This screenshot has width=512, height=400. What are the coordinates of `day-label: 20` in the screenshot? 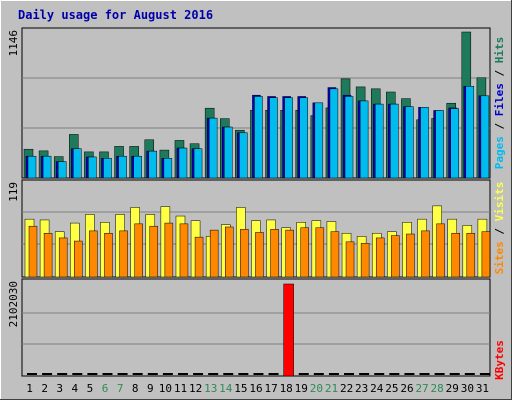 It's located at (316, 388).